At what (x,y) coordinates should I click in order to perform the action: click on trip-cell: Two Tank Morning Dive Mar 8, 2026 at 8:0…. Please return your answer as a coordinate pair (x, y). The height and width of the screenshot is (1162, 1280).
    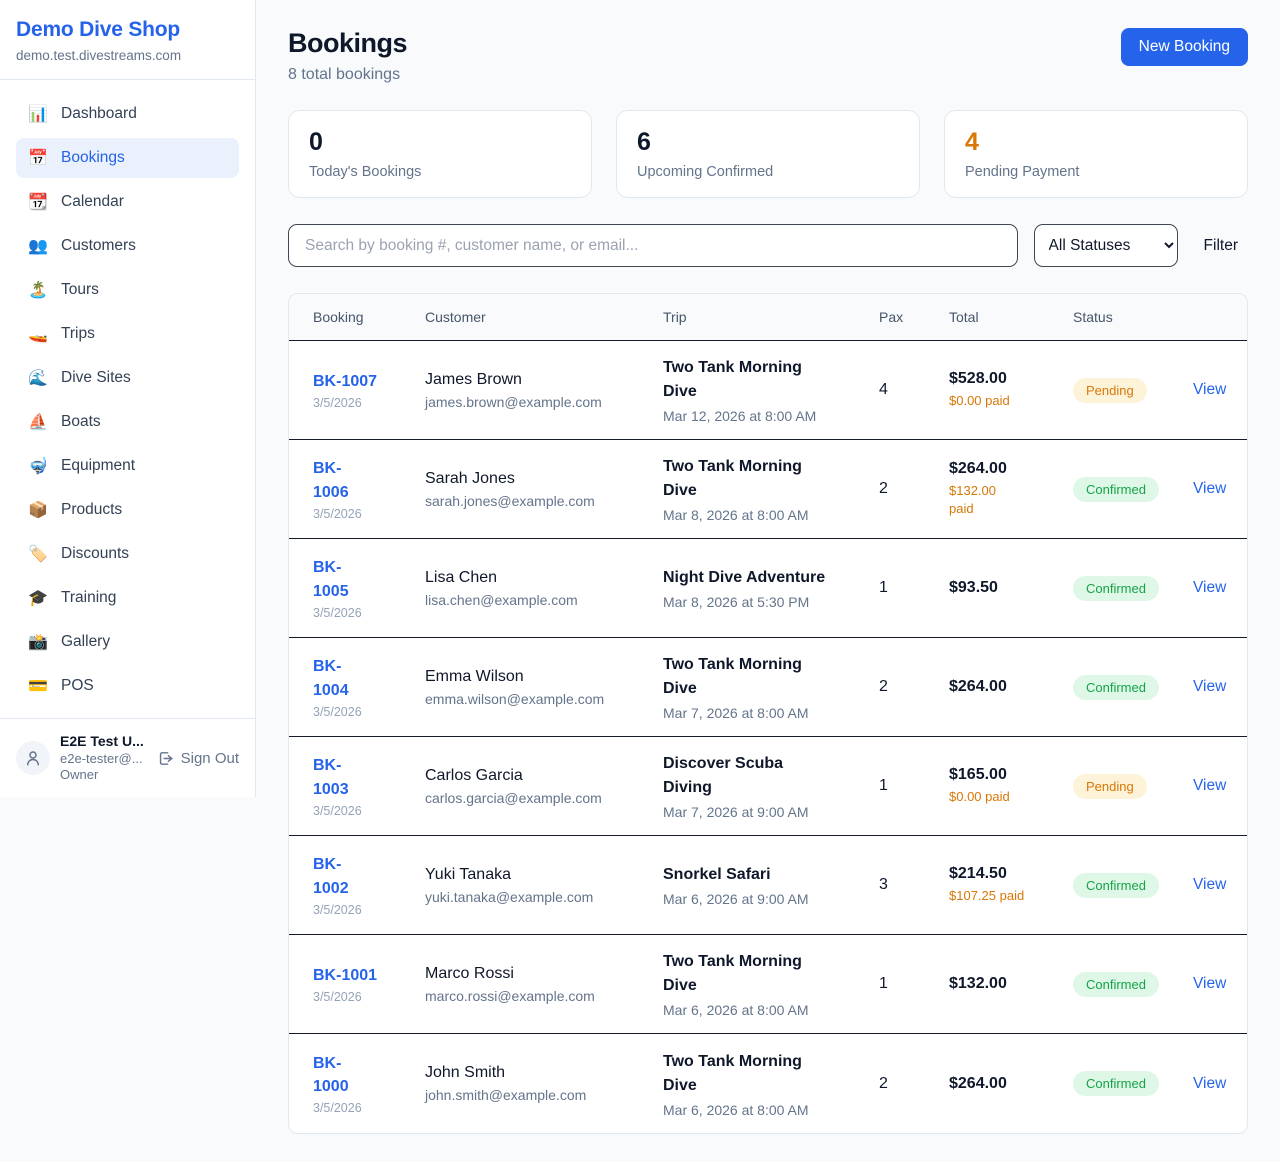
    Looking at the image, I should click on (747, 489).